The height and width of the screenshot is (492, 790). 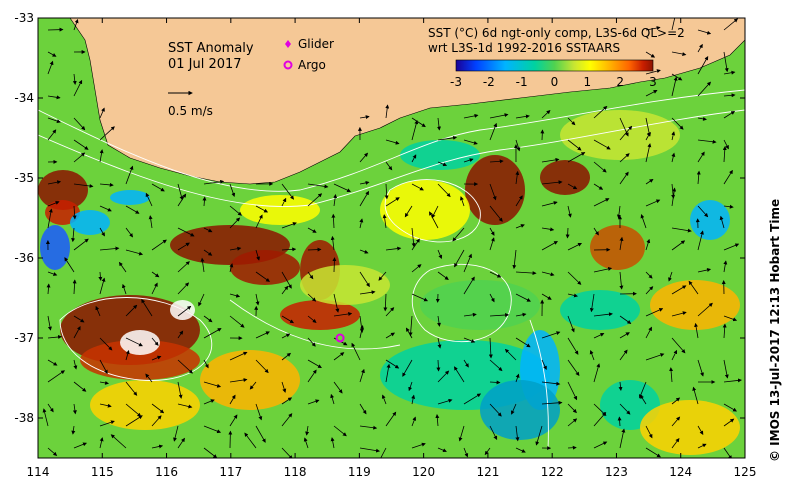 What do you see at coordinates (166, 472) in the screenshot?
I see `x-tick-label: 116` at bounding box center [166, 472].